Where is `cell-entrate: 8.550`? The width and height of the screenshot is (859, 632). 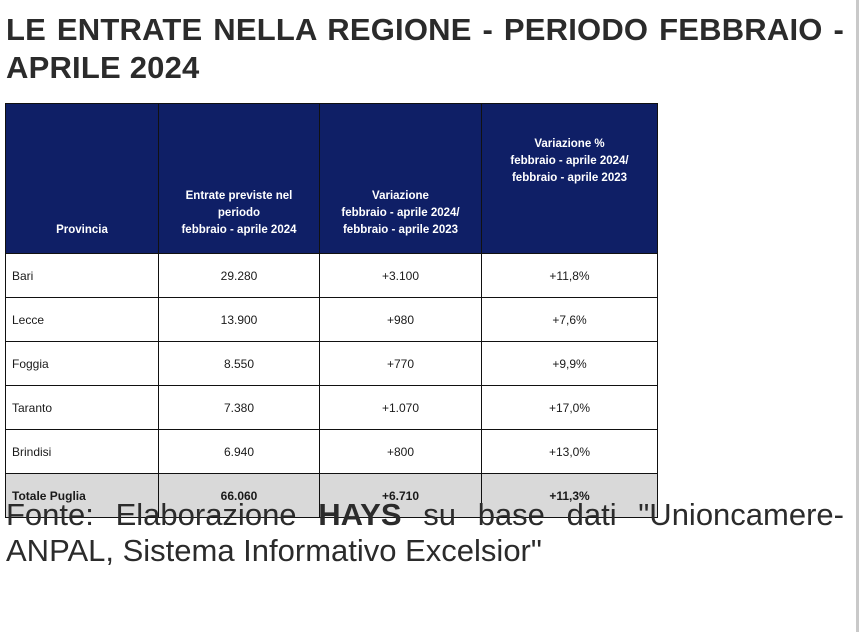 cell-entrate: 8.550 is located at coordinates (239, 363).